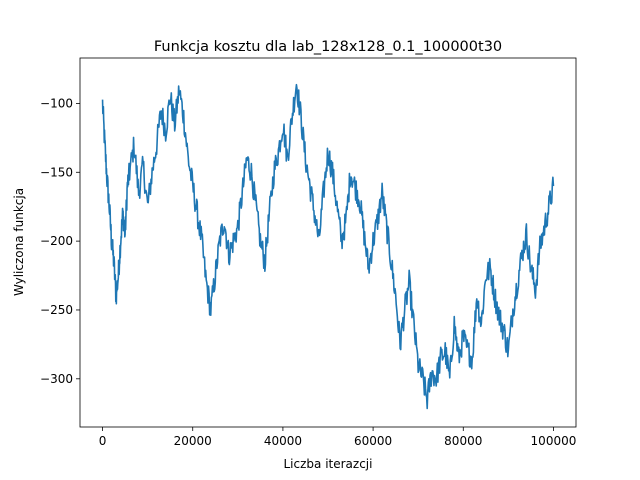 The height and width of the screenshot is (480, 640). What do you see at coordinates (56, 379) in the screenshot?
I see `y-tick-label: −300` at bounding box center [56, 379].